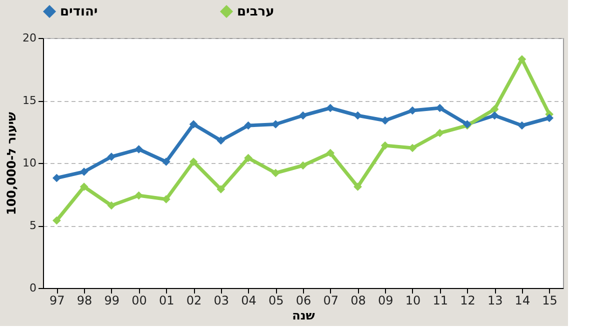 Image resolution: width=600 pixels, height=335 pixels. What do you see at coordinates (33, 225) in the screenshot?
I see `y-tick-label: 5` at bounding box center [33, 225].